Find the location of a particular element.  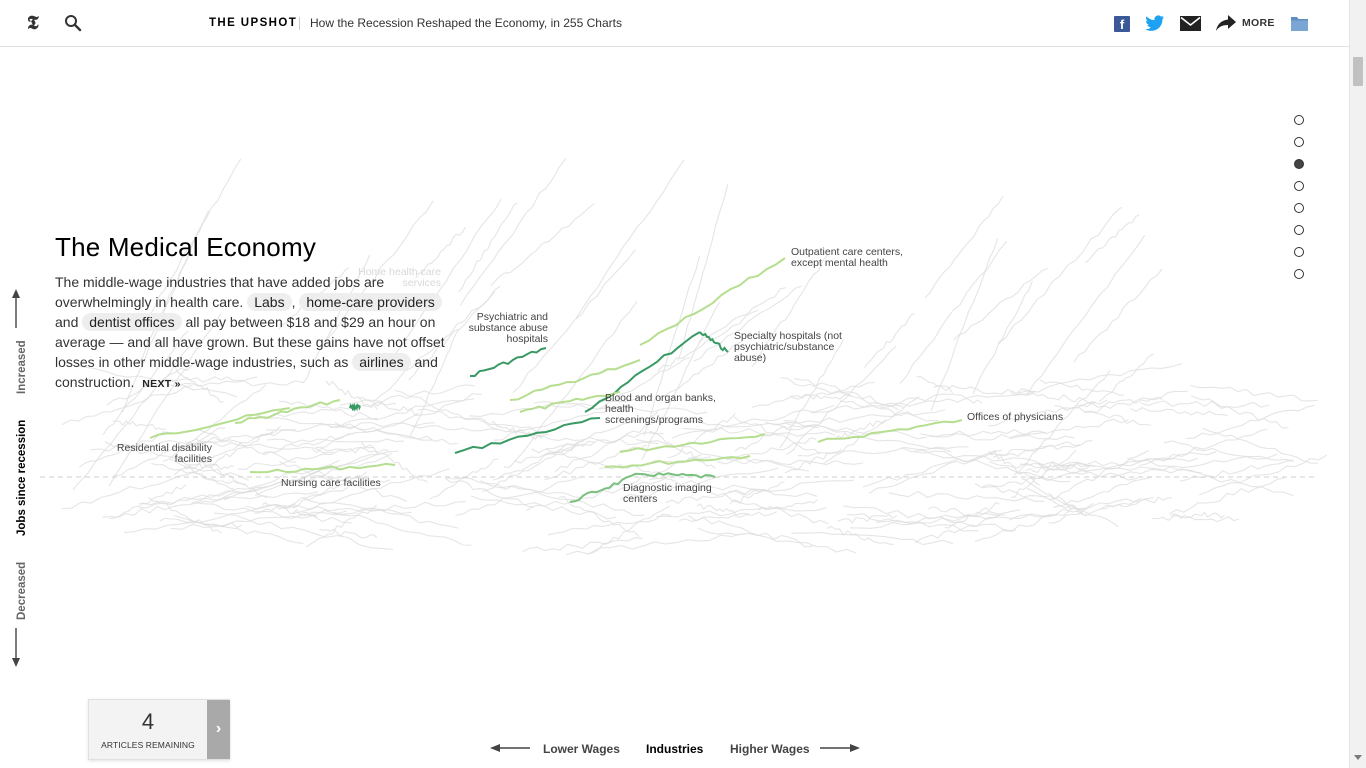

save-folder-icon is located at coordinates (1299, 23).